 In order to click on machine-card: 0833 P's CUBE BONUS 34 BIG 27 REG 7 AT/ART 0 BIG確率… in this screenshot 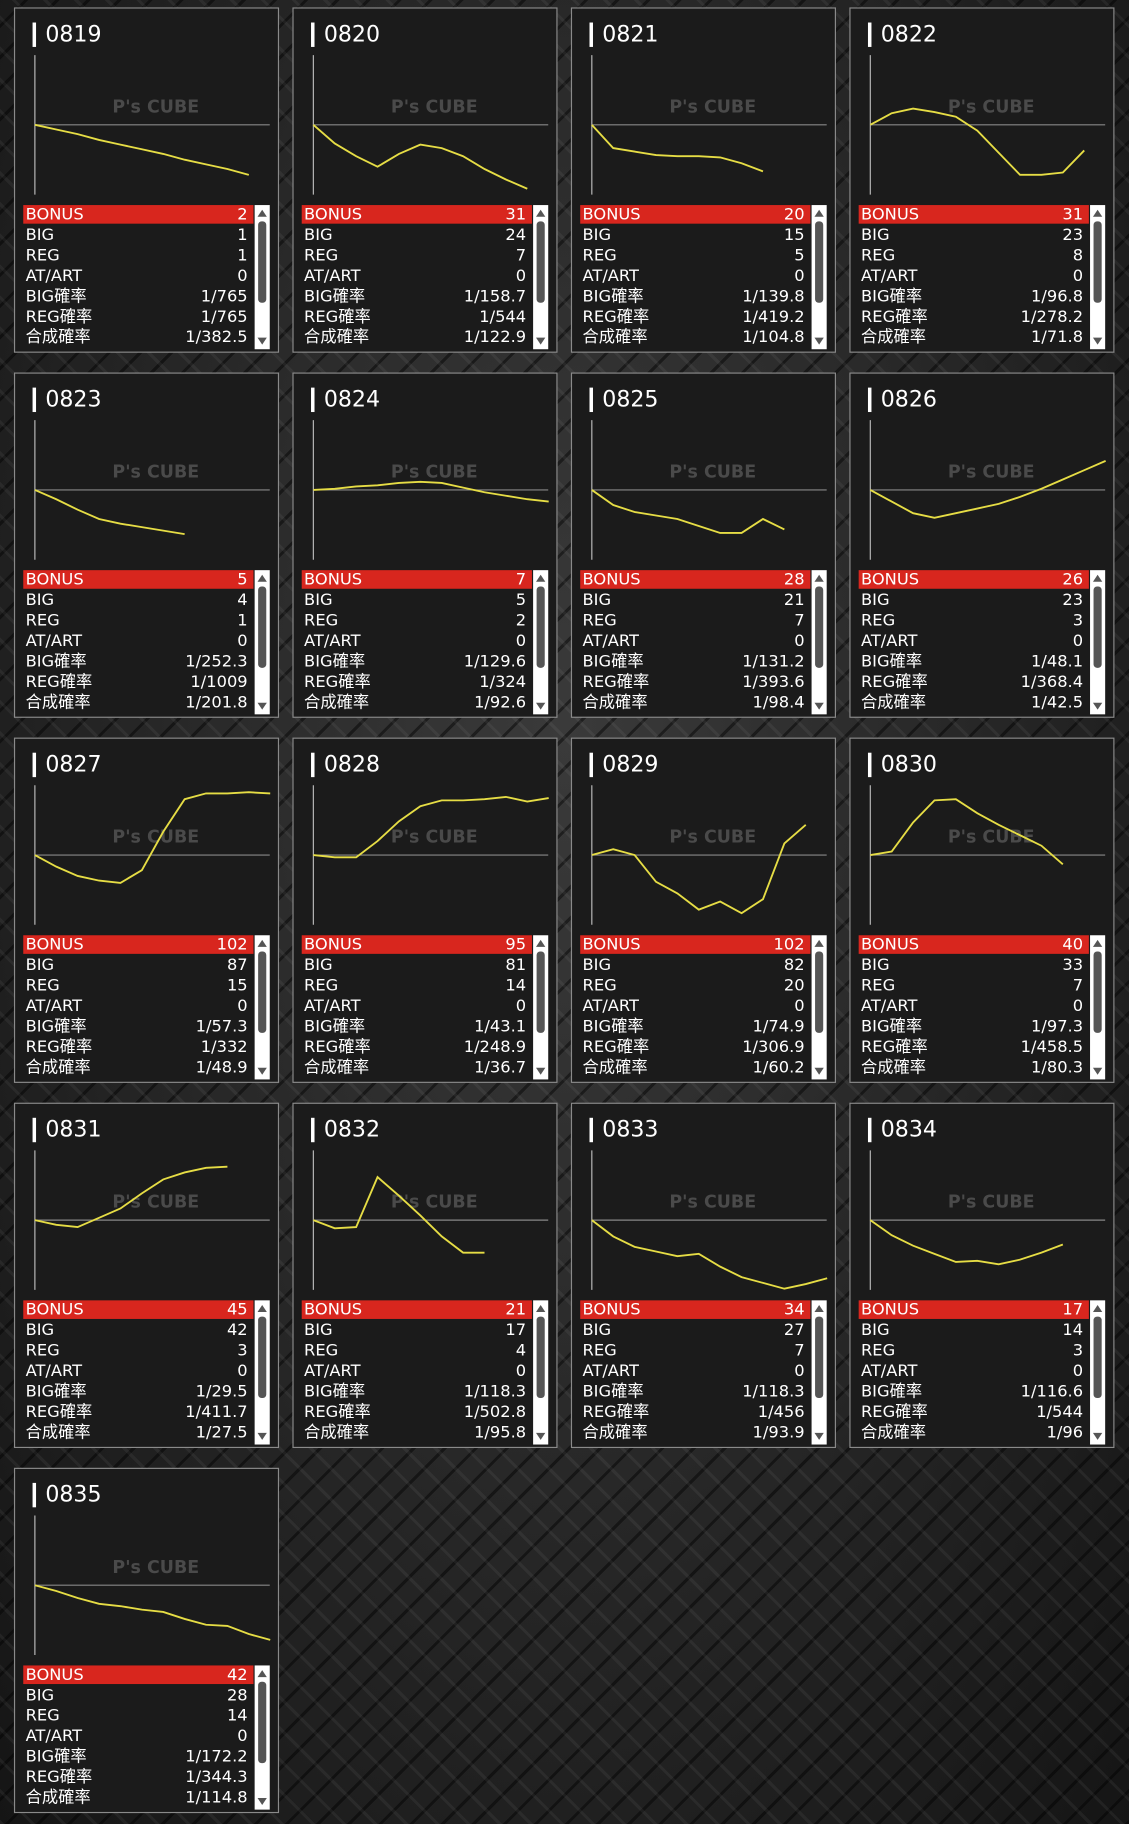, I will do `click(703, 1275)`.